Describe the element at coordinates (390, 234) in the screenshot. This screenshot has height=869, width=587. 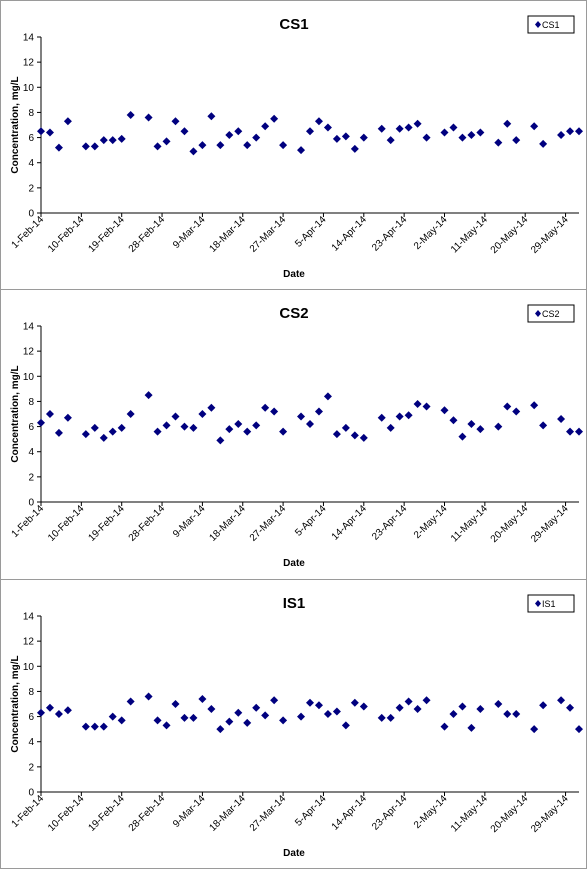
I see `x-tick-label: 23-Apr-14` at that location.